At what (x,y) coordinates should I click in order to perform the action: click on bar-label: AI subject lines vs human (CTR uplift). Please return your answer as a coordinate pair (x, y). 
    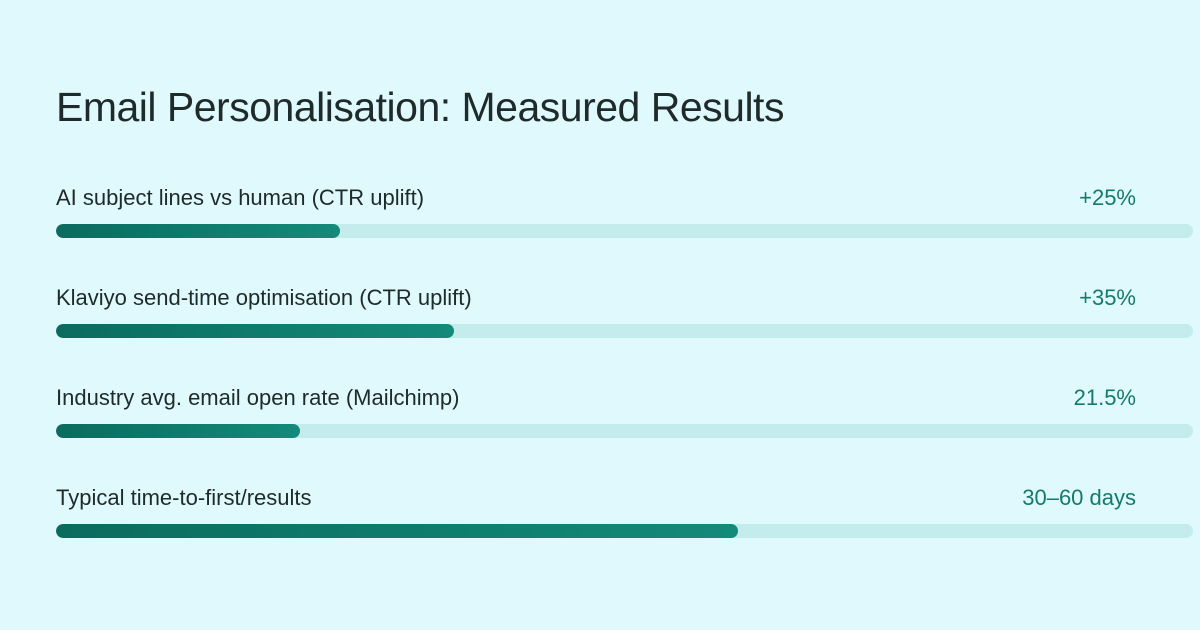
    Looking at the image, I should click on (240, 197).